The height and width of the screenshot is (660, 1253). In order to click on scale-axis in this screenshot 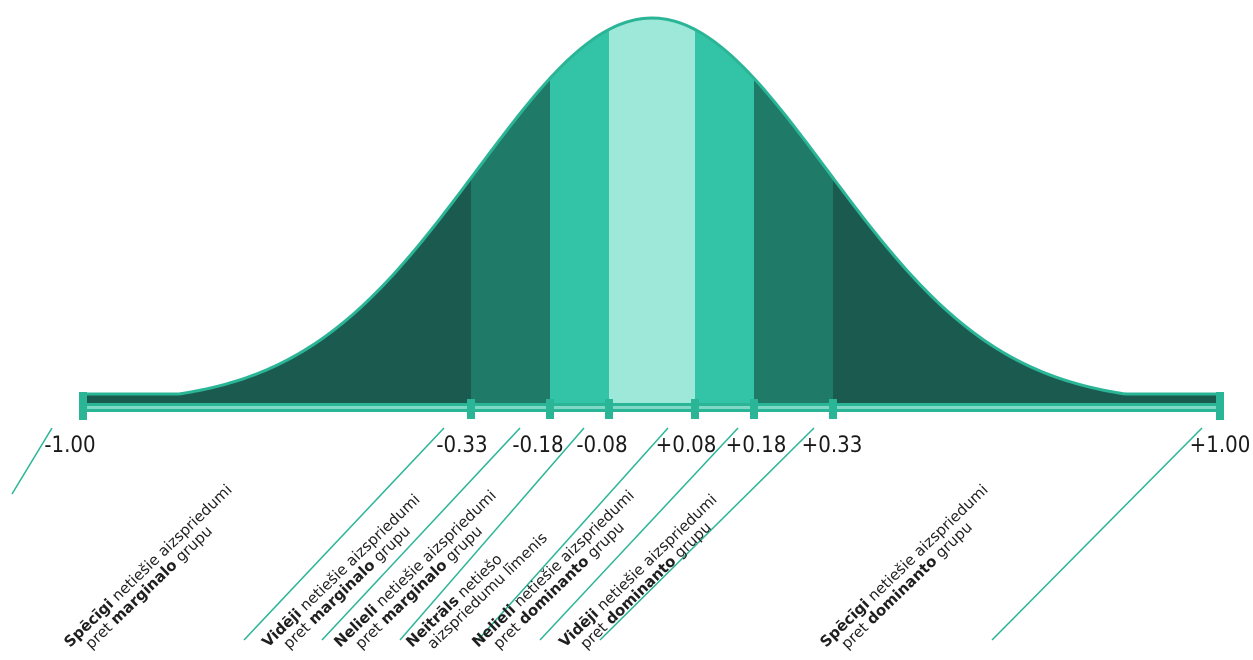, I will do `click(651, 406)`.